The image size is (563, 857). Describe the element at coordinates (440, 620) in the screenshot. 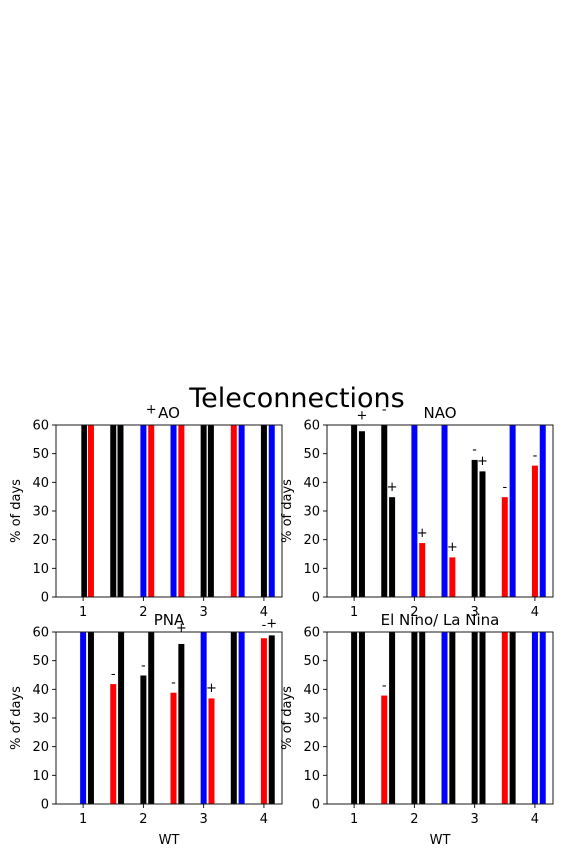

I see `subplot-title: El Nino/ La Nina` at that location.